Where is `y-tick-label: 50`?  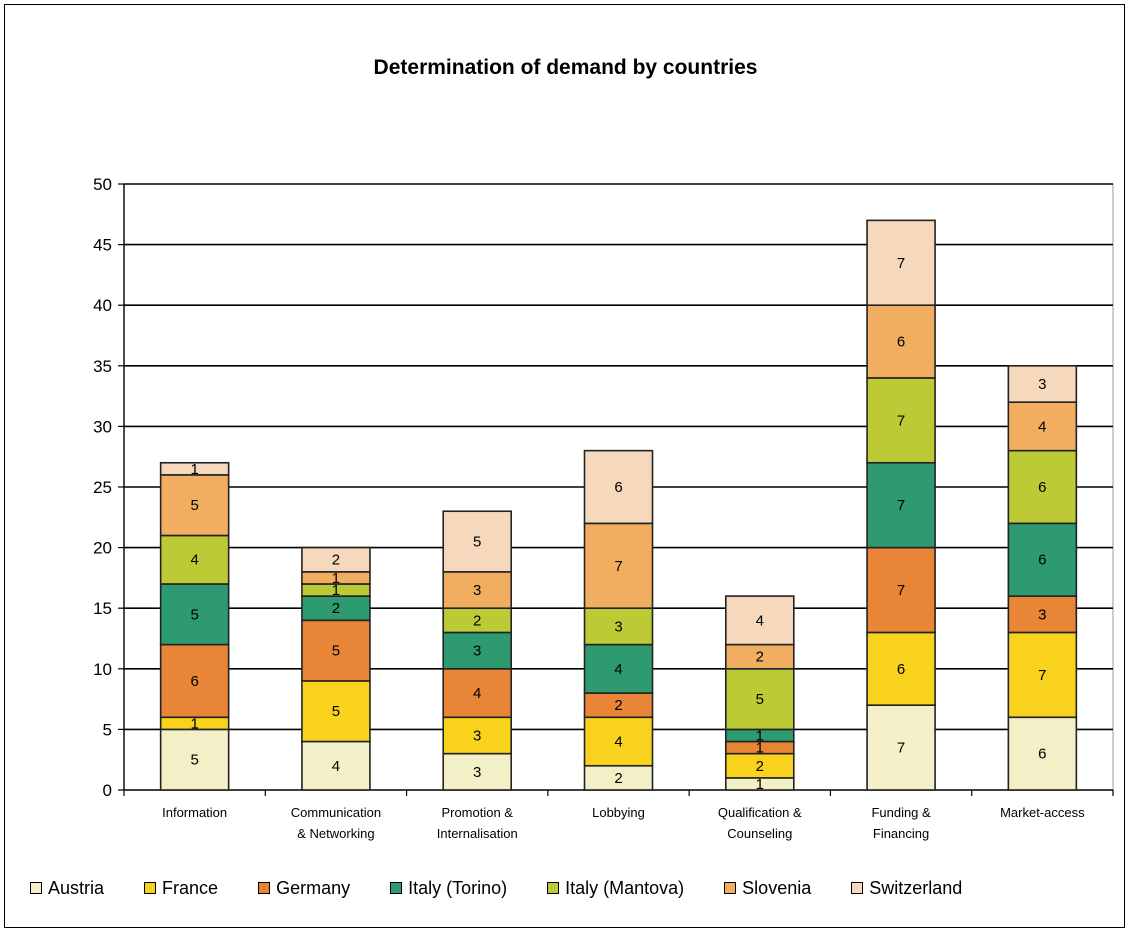 y-tick-label: 50 is located at coordinates (102, 184).